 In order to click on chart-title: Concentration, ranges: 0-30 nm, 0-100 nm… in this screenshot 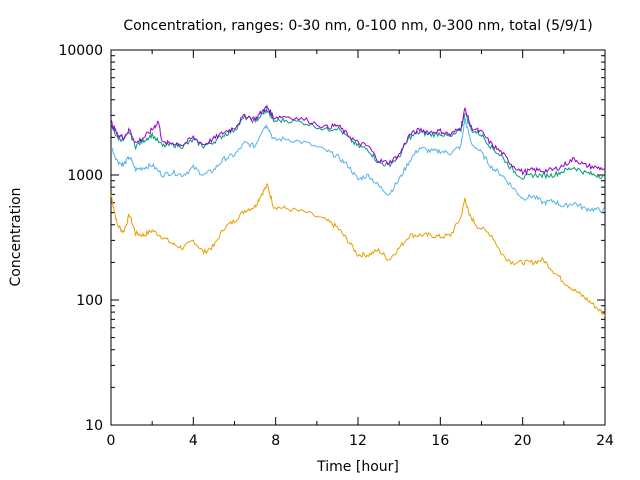, I will do `click(357, 26)`.